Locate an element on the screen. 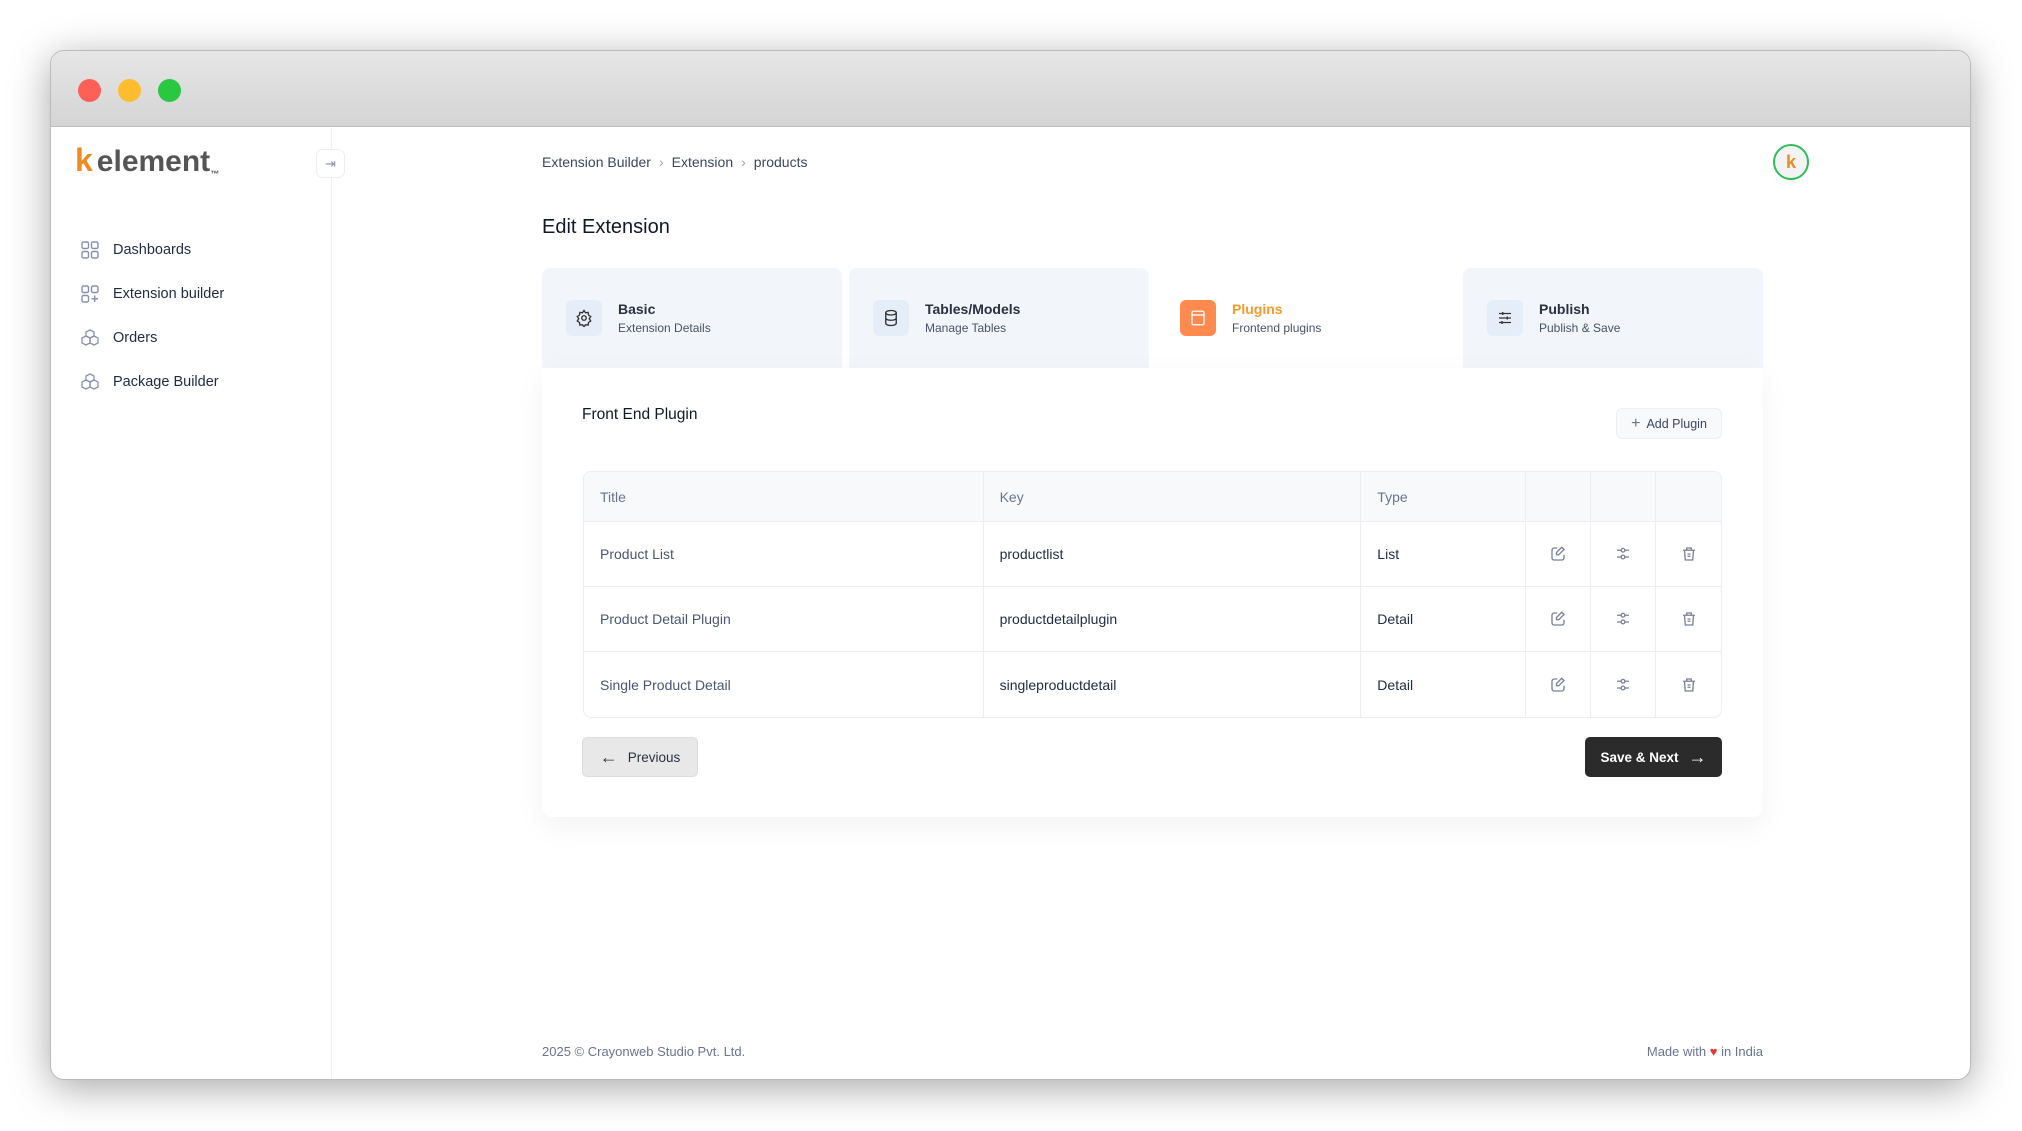 This screenshot has height=1131, width=2022. avatar-initial: k is located at coordinates (1790, 161).